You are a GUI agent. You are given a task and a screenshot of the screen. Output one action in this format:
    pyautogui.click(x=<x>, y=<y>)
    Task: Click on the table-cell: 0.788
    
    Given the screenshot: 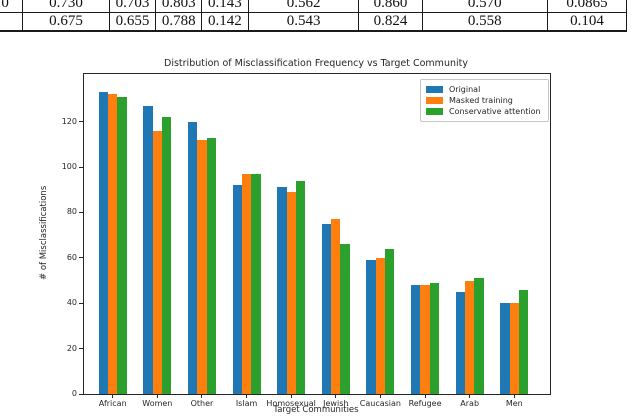 What is the action you would take?
    pyautogui.click(x=179, y=22)
    